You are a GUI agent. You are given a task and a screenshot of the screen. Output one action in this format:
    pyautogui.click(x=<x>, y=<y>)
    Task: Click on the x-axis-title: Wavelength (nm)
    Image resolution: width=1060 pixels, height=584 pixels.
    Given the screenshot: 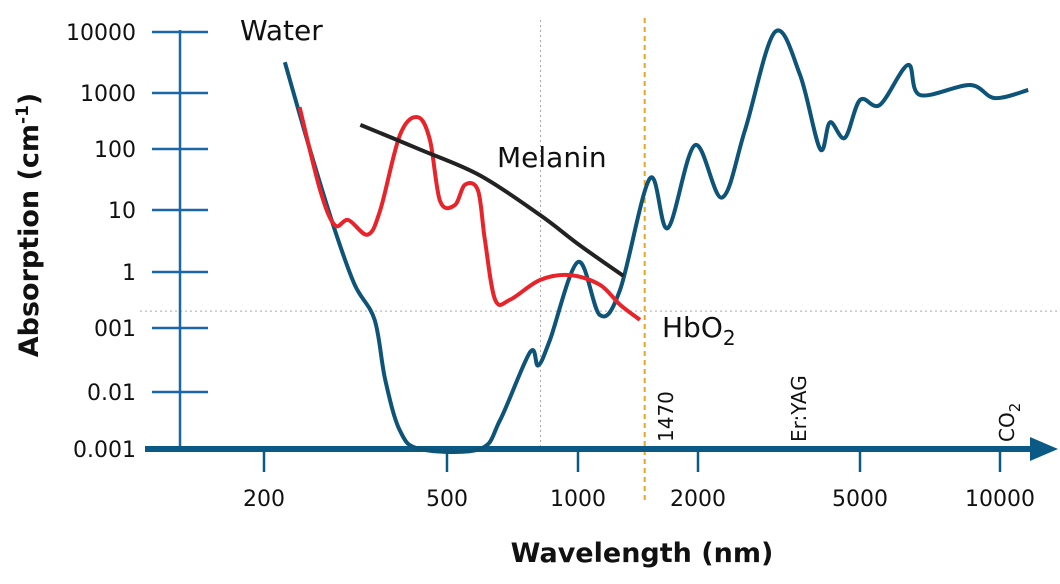 What is the action you would take?
    pyautogui.click(x=642, y=553)
    